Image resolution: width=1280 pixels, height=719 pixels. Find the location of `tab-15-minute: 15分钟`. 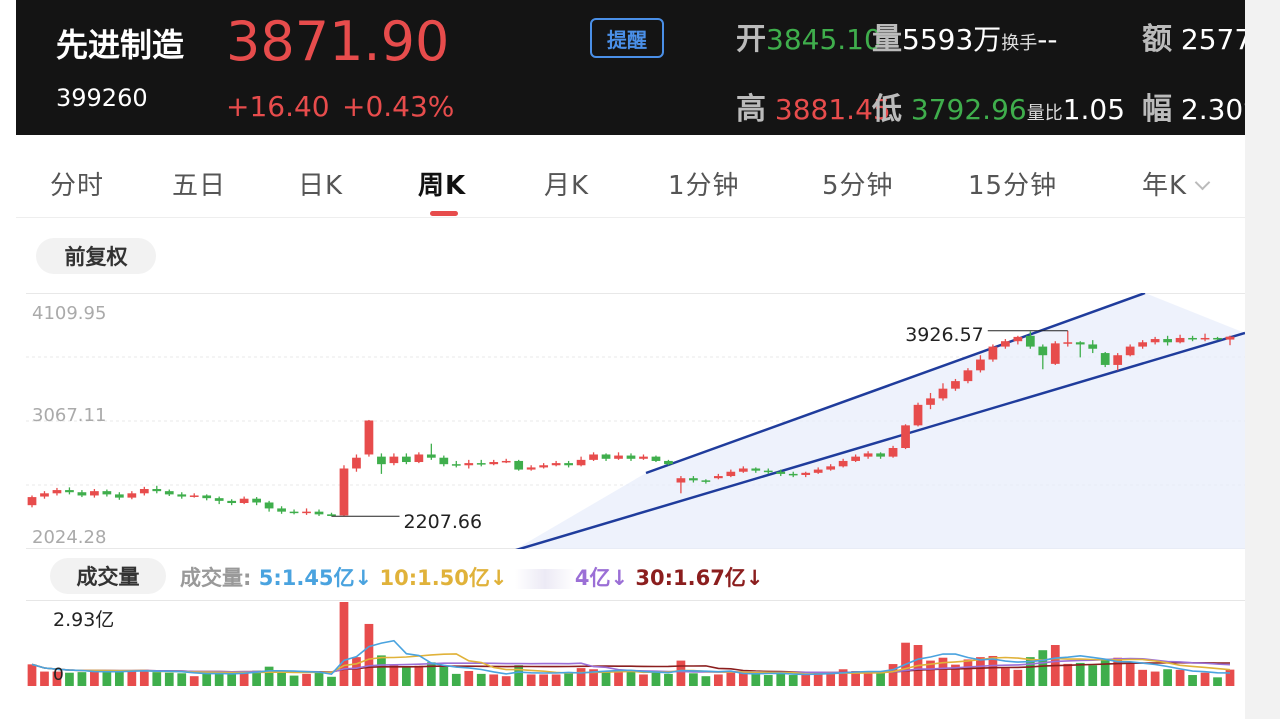

tab-15-minute: 15分钟 is located at coordinates (1013, 186).